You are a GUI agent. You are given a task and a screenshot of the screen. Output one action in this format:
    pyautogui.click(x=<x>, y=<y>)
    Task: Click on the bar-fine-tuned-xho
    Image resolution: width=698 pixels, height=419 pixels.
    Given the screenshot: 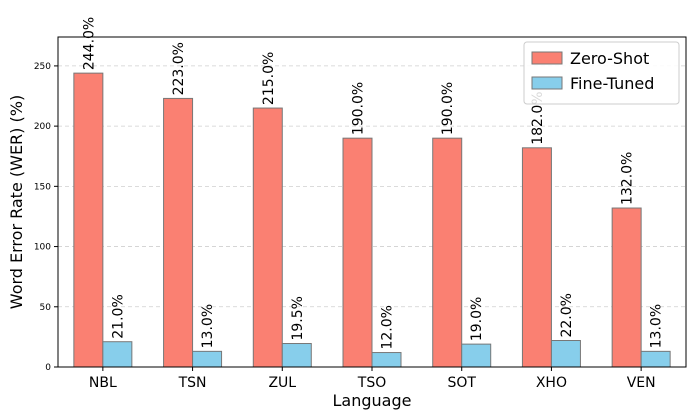 What is the action you would take?
    pyautogui.click(x=565, y=354)
    